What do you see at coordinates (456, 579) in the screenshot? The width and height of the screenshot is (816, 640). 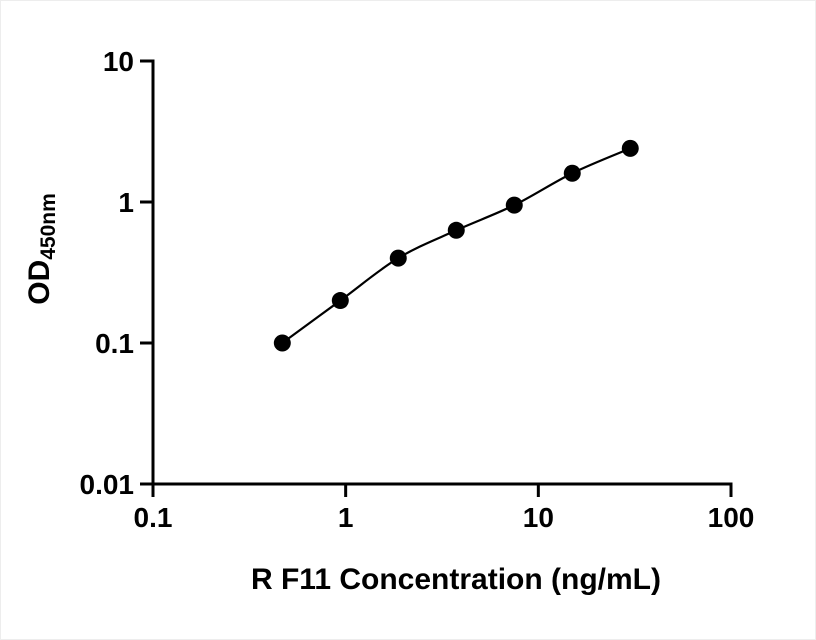 I see `x-axis-title: R F11 Concentration (ng/mL)` at bounding box center [456, 579].